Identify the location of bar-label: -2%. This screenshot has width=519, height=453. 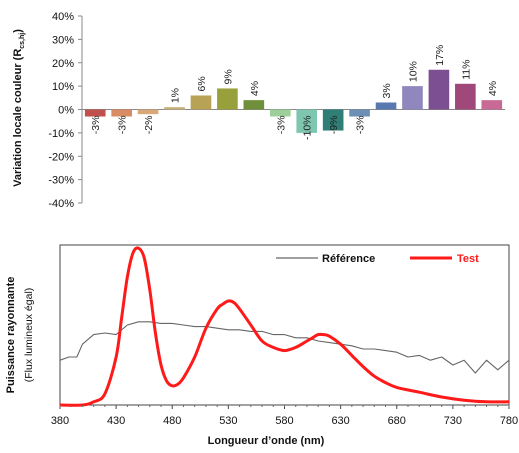
(149, 125).